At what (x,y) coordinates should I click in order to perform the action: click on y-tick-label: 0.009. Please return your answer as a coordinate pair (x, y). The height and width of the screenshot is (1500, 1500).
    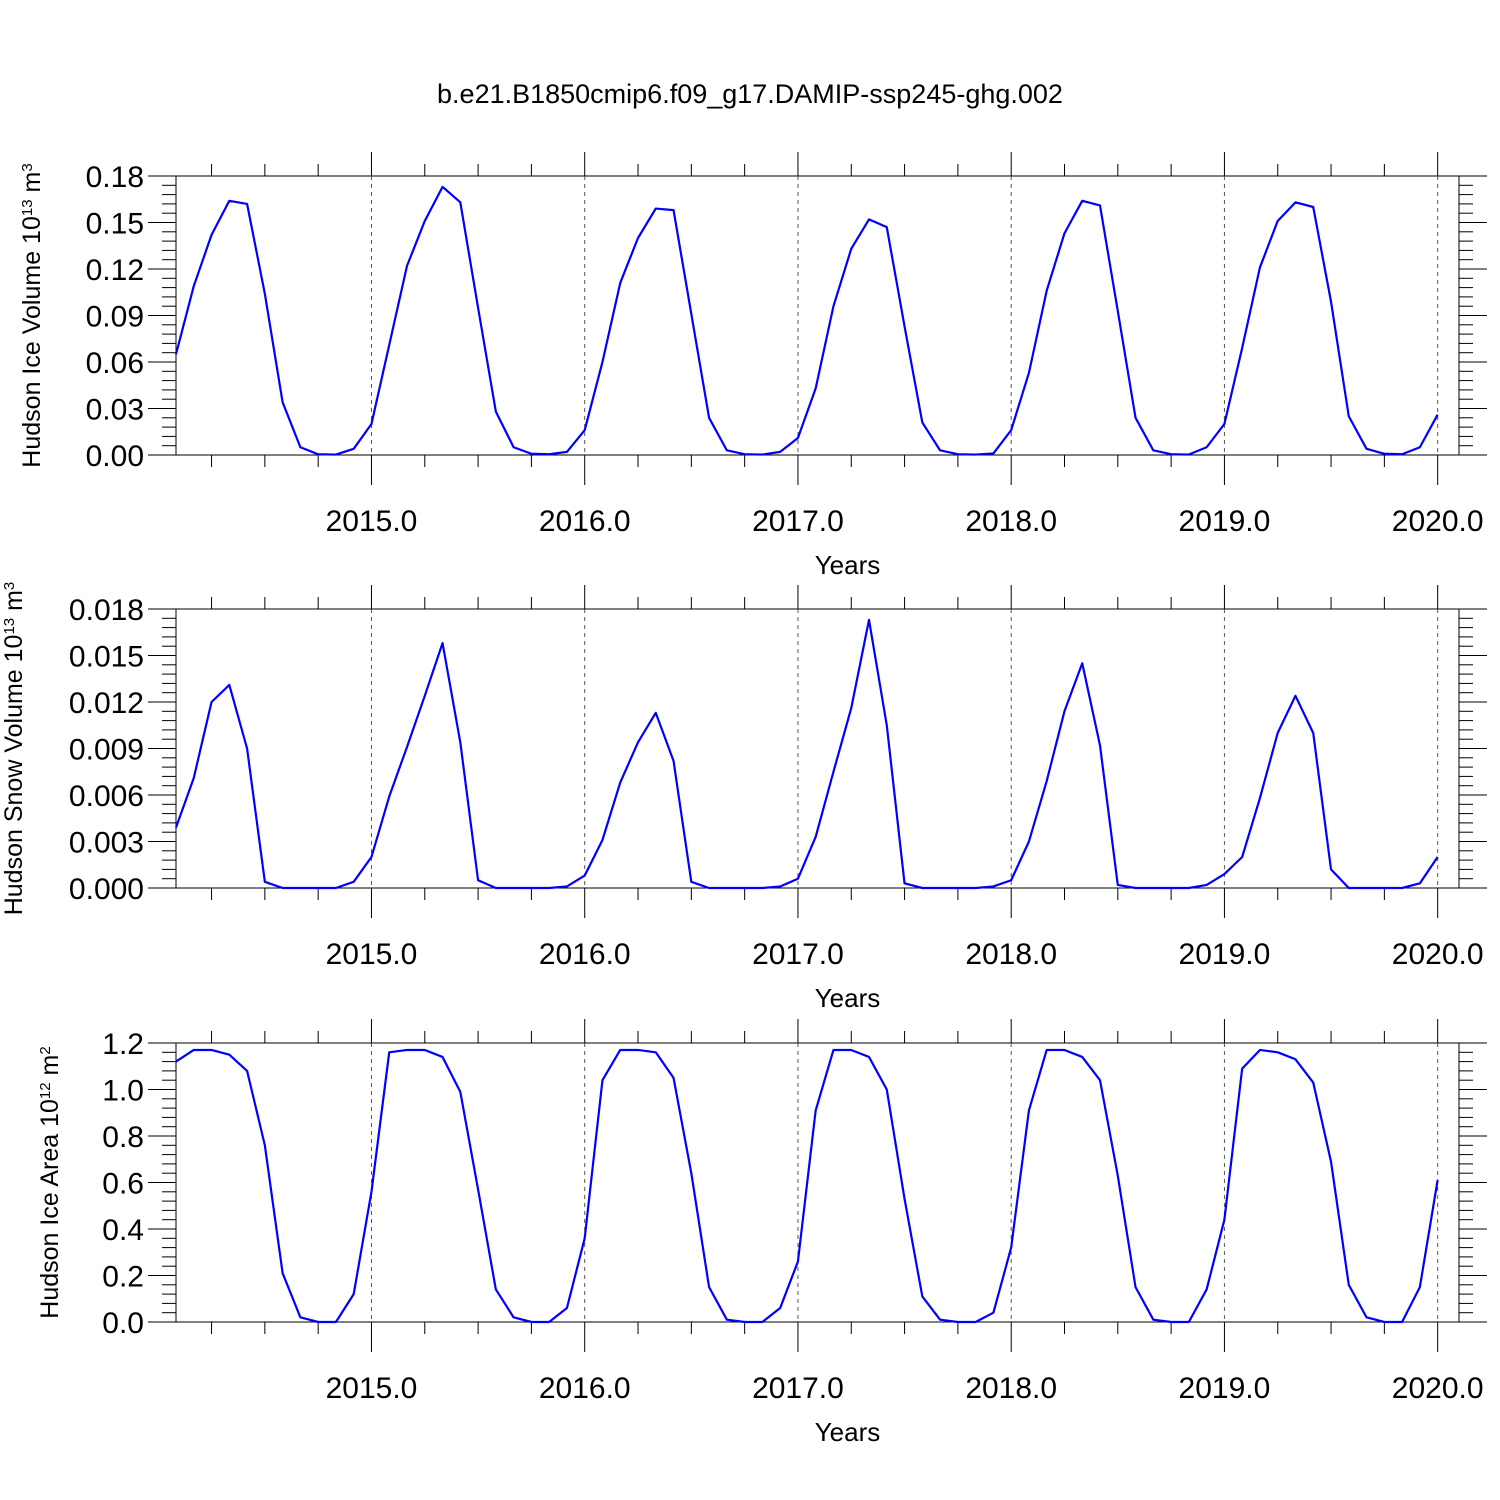
    Looking at the image, I should click on (106, 750).